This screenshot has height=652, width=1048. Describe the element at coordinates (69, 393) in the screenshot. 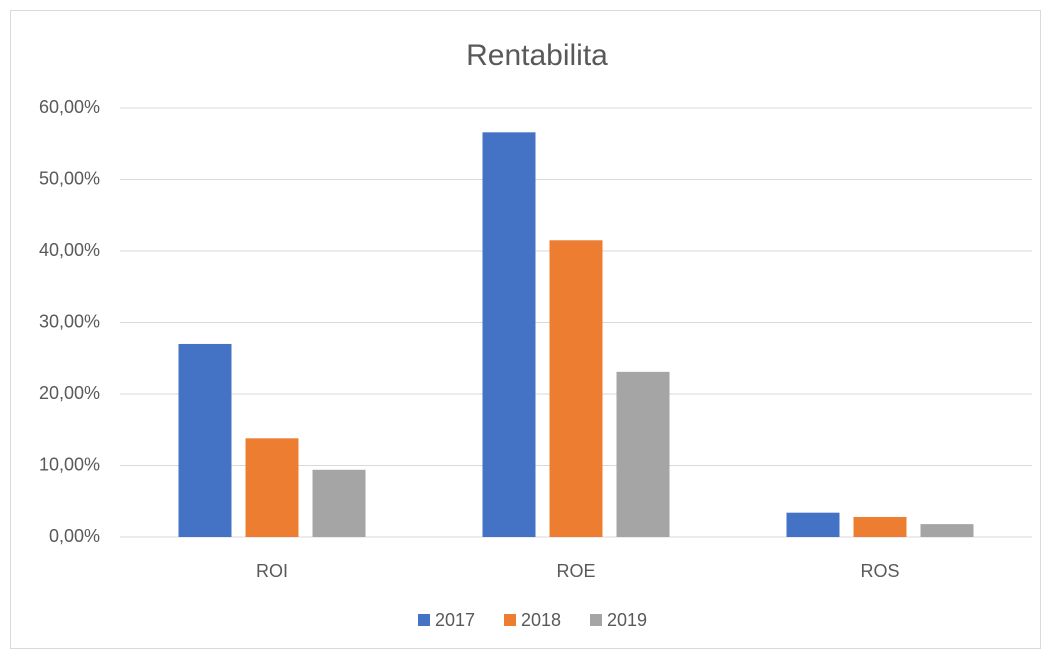

I see `y-tick-label: 20,00%` at that location.